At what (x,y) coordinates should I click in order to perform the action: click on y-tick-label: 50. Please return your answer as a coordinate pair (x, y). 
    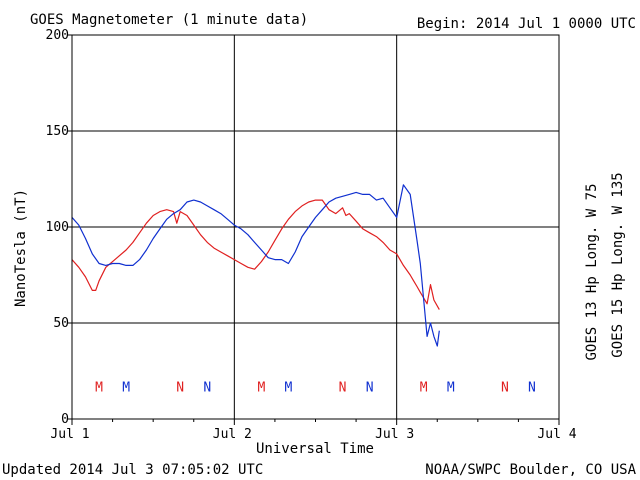
    Looking at the image, I should click on (61, 323).